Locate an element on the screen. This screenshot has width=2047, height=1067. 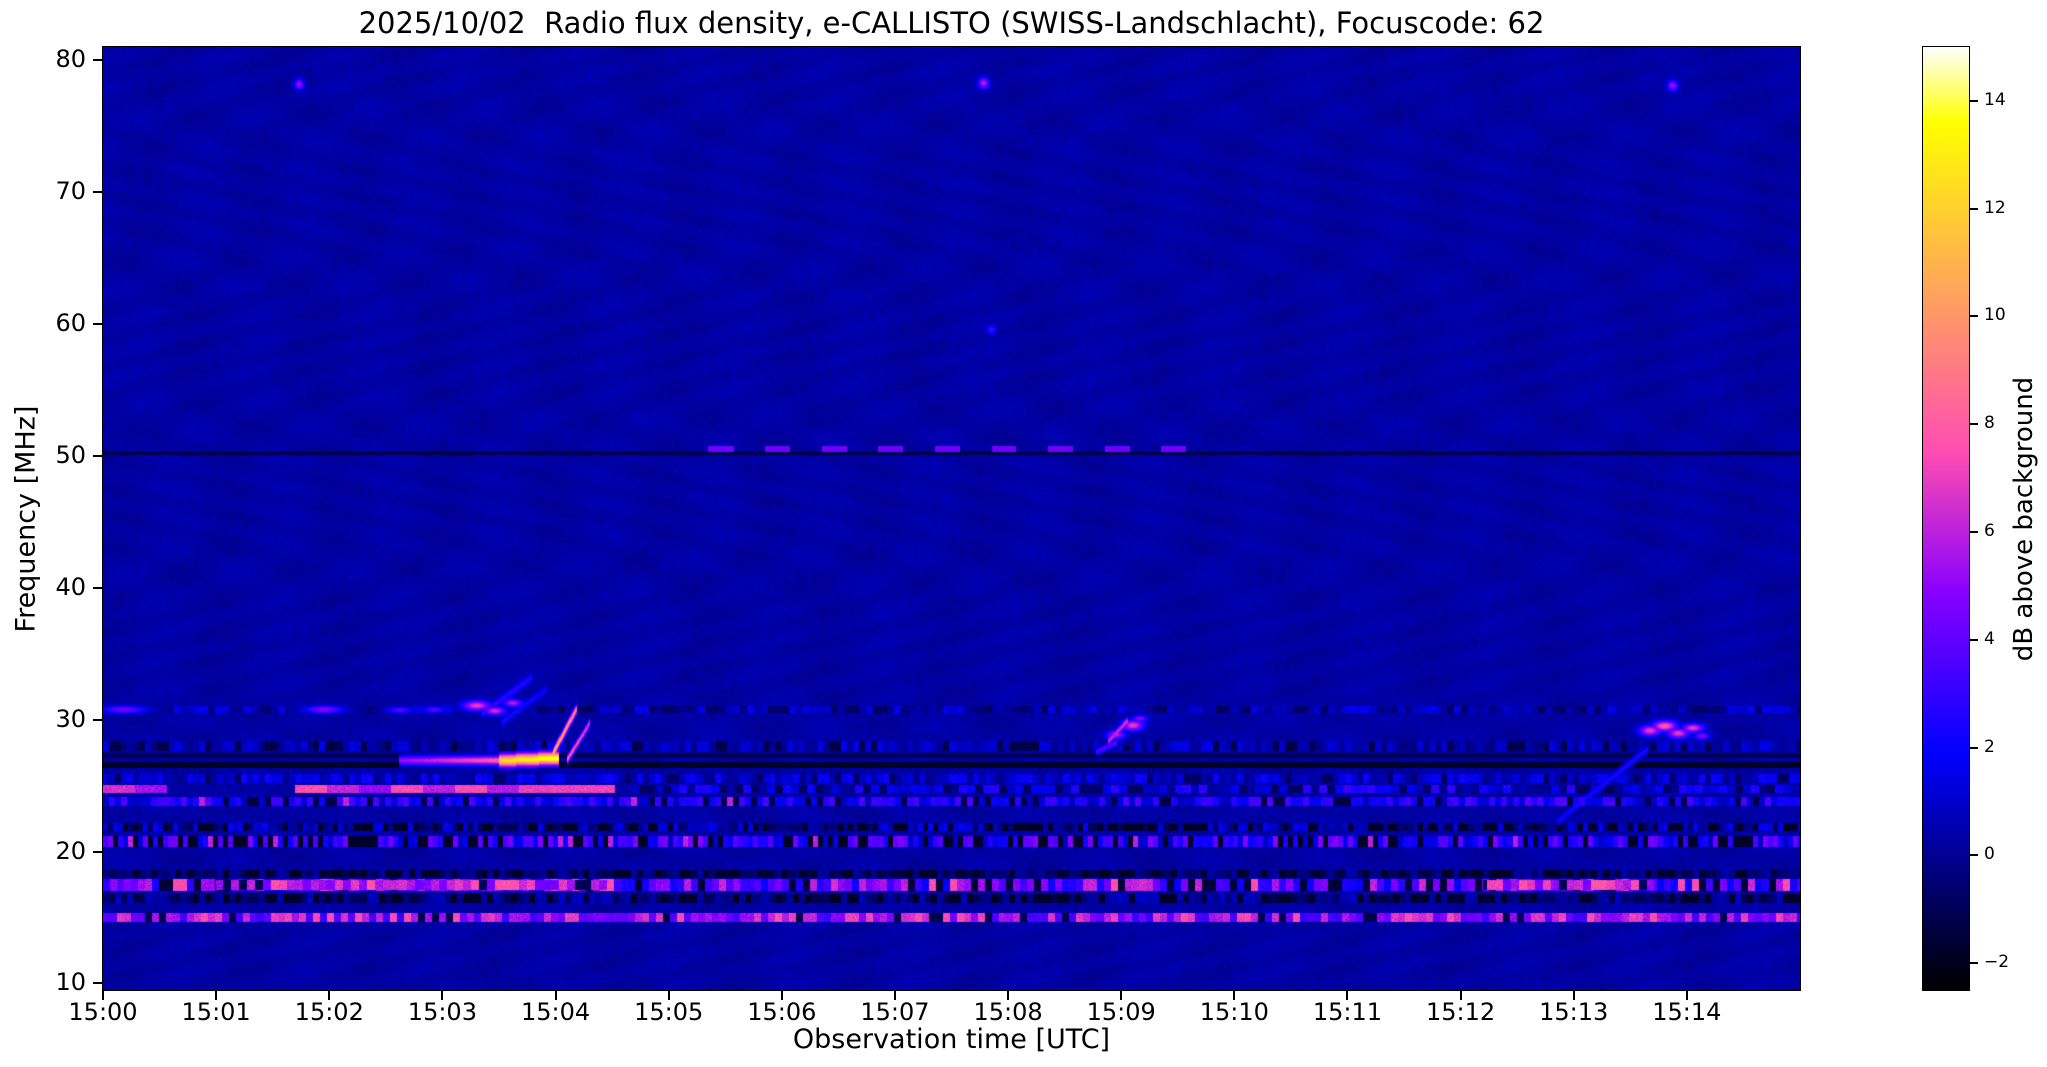
x-tick-label: 15:11 is located at coordinates (1347, 1012).